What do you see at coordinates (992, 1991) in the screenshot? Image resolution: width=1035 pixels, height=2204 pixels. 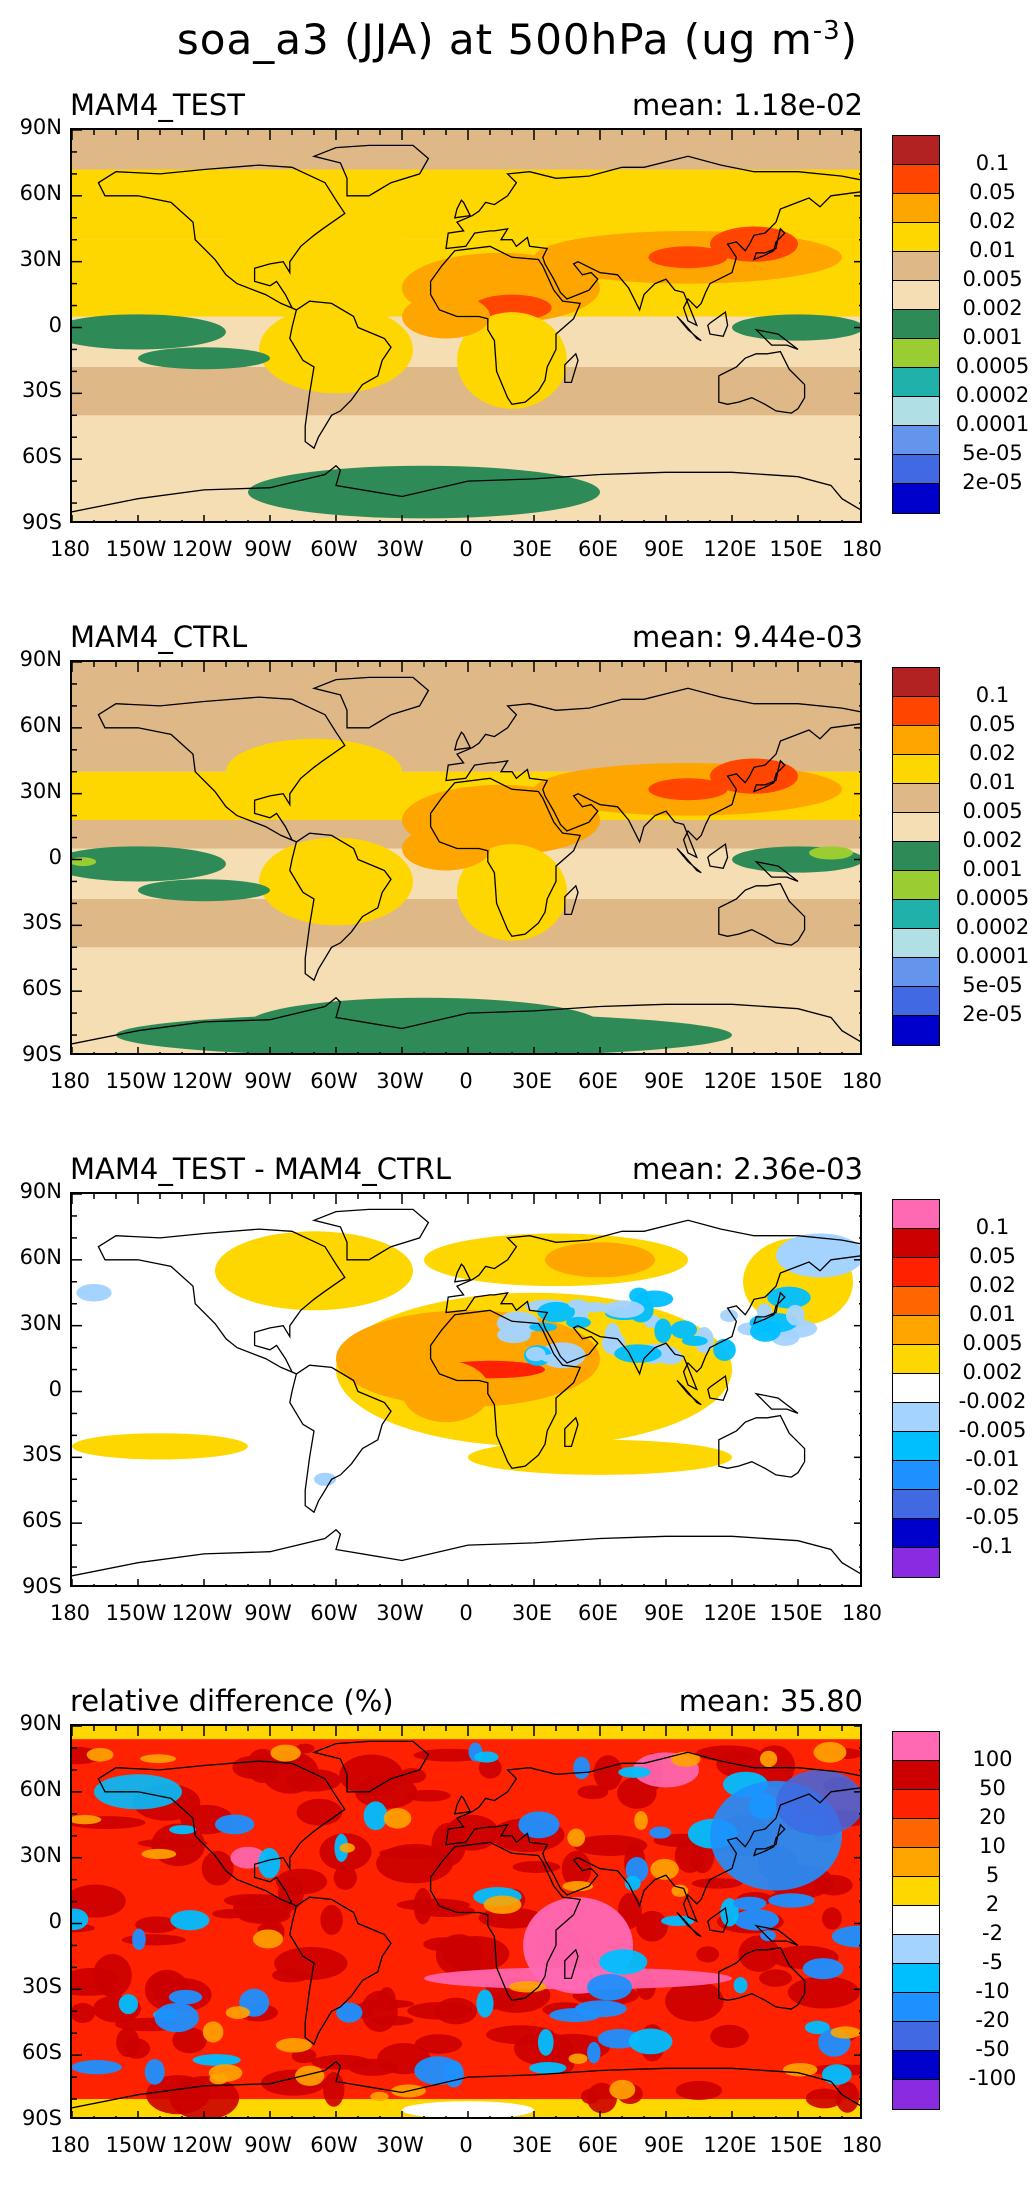 I see `colorbar-label: -10` at bounding box center [992, 1991].